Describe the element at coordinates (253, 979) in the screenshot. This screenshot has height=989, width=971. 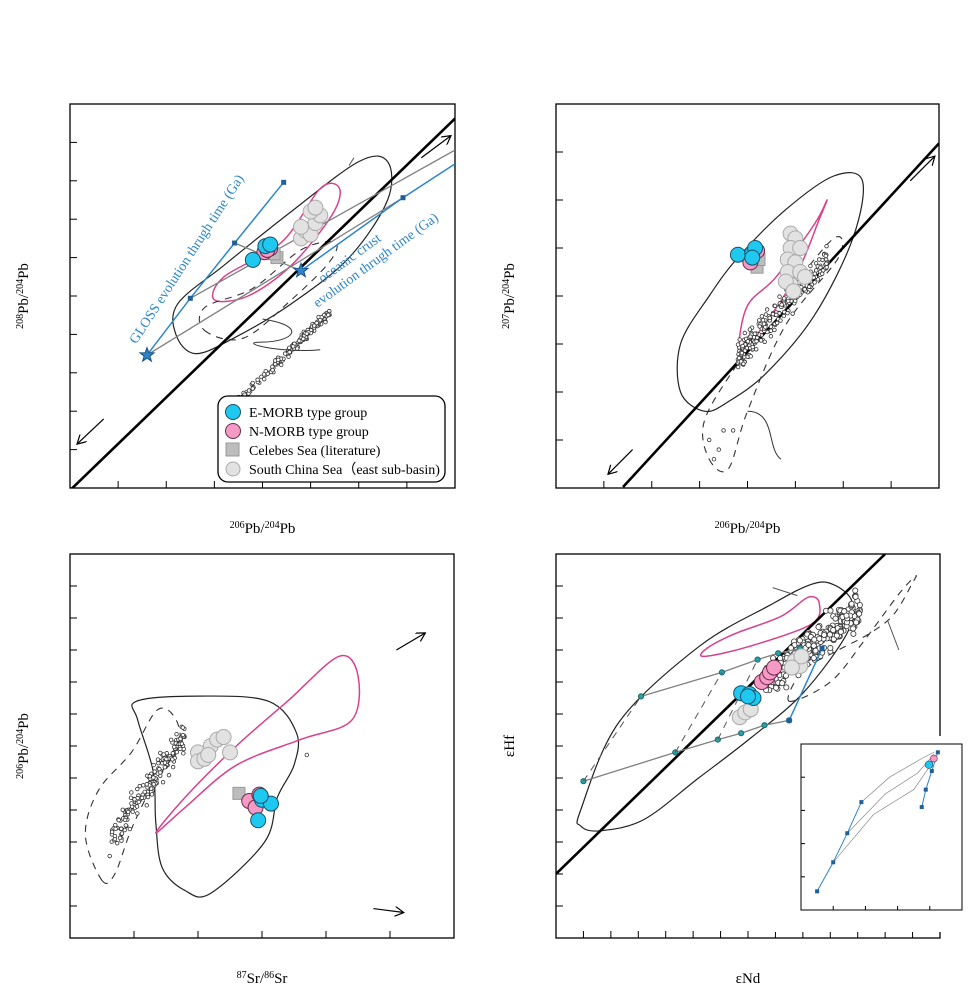
I see `label-part: Sr` at that location.